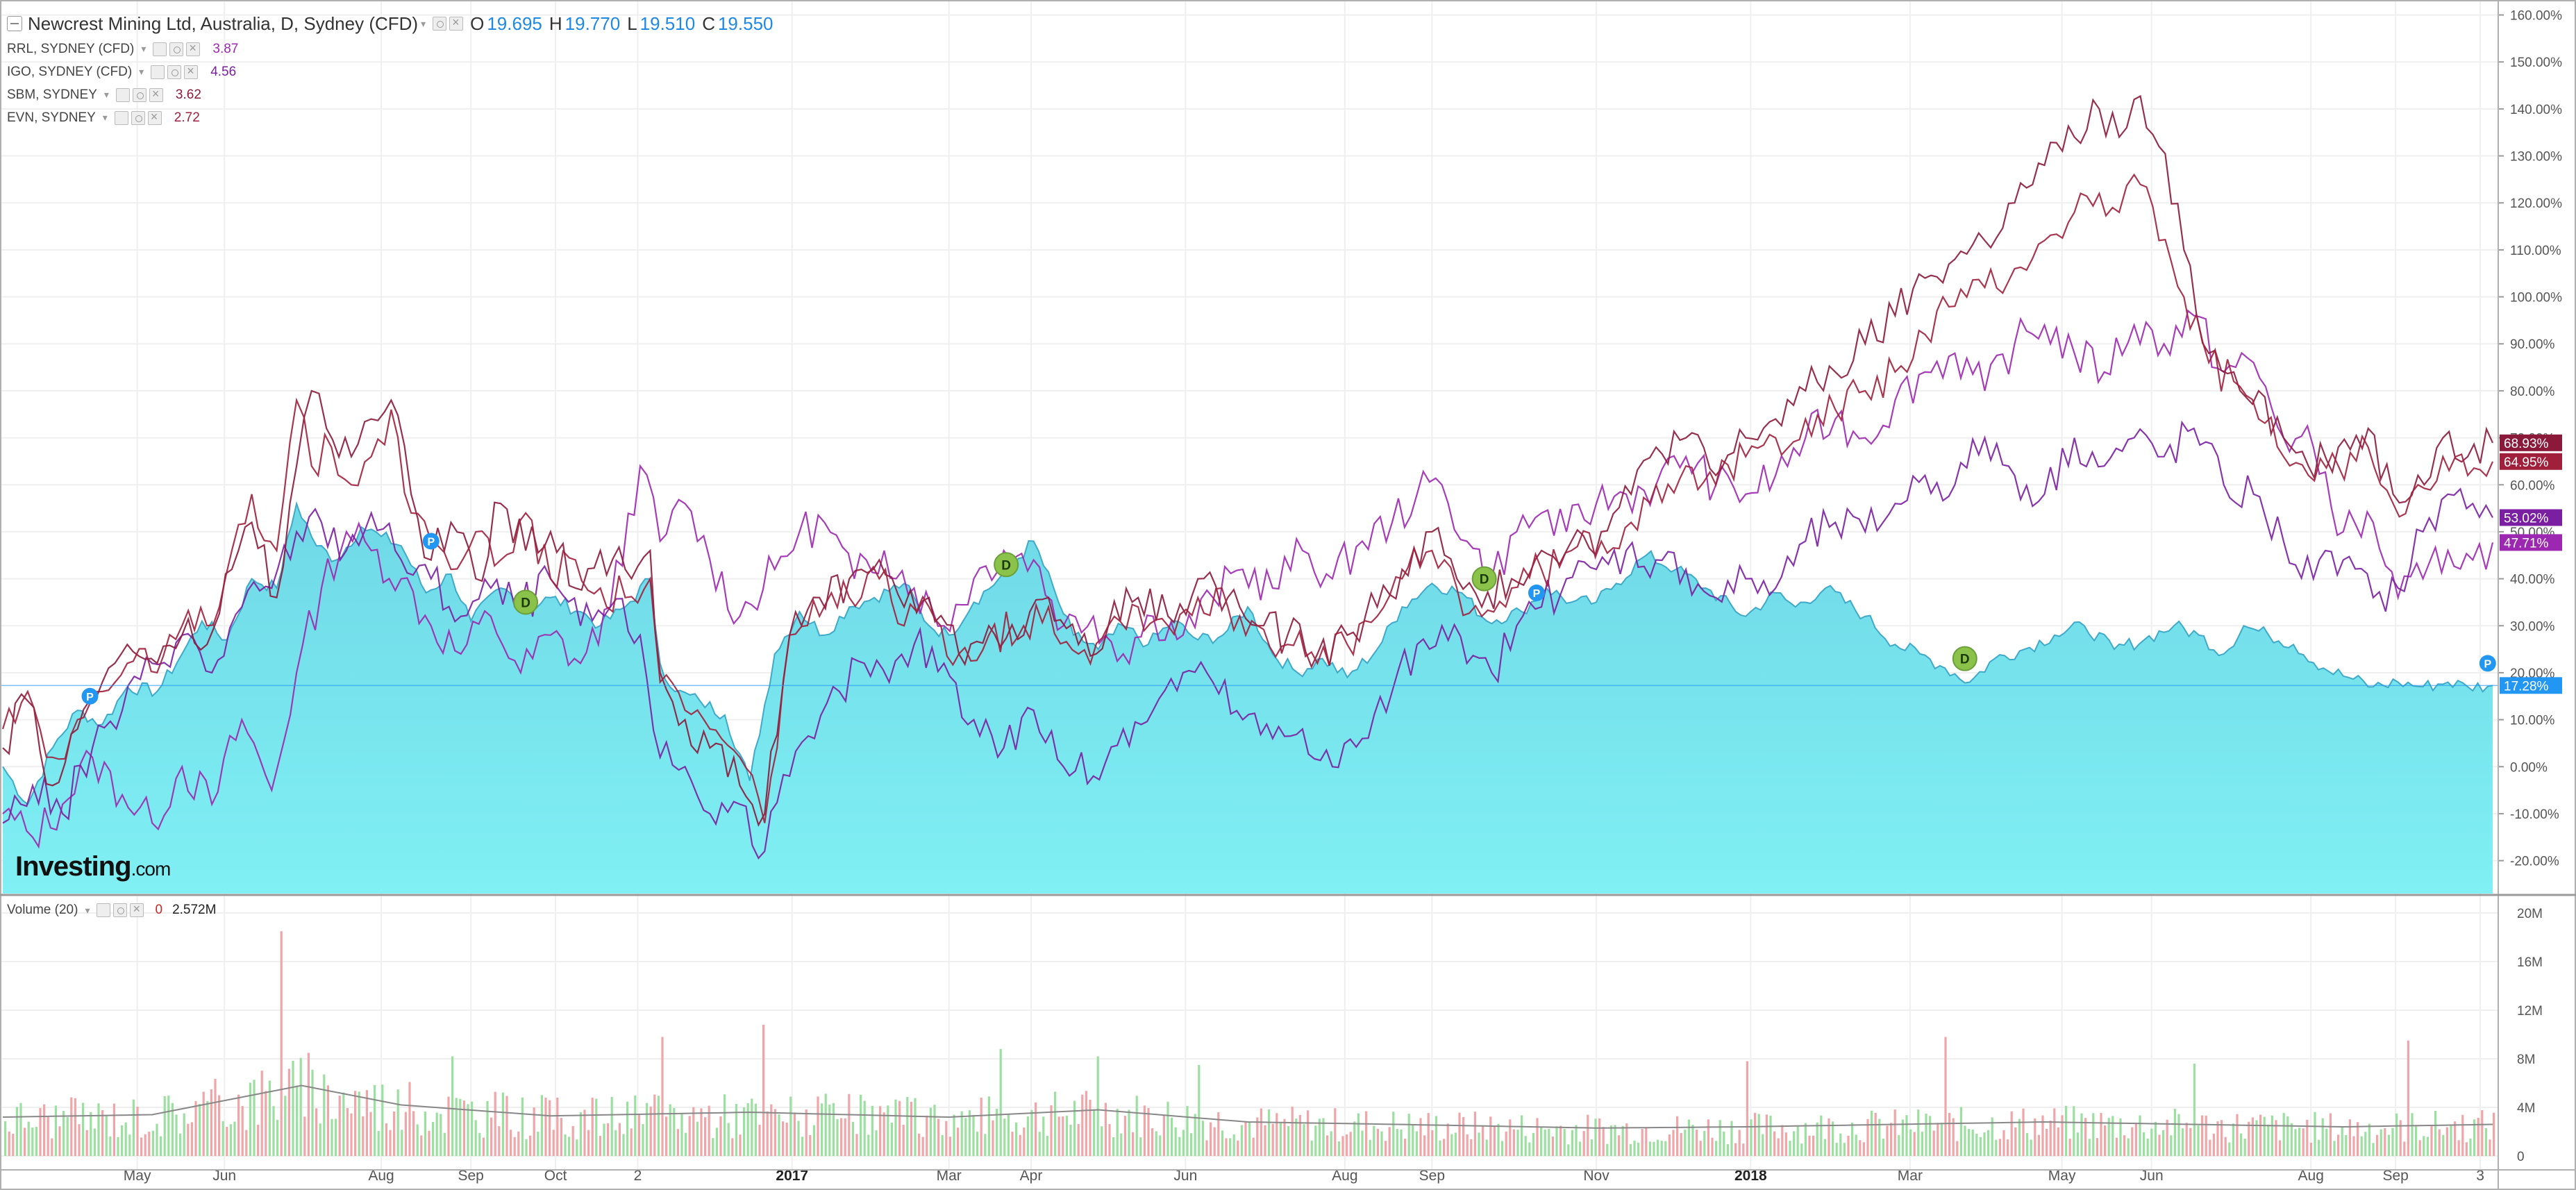 Image resolution: width=2576 pixels, height=1190 pixels. I want to click on time-tick-label: May, so click(2062, 1176).